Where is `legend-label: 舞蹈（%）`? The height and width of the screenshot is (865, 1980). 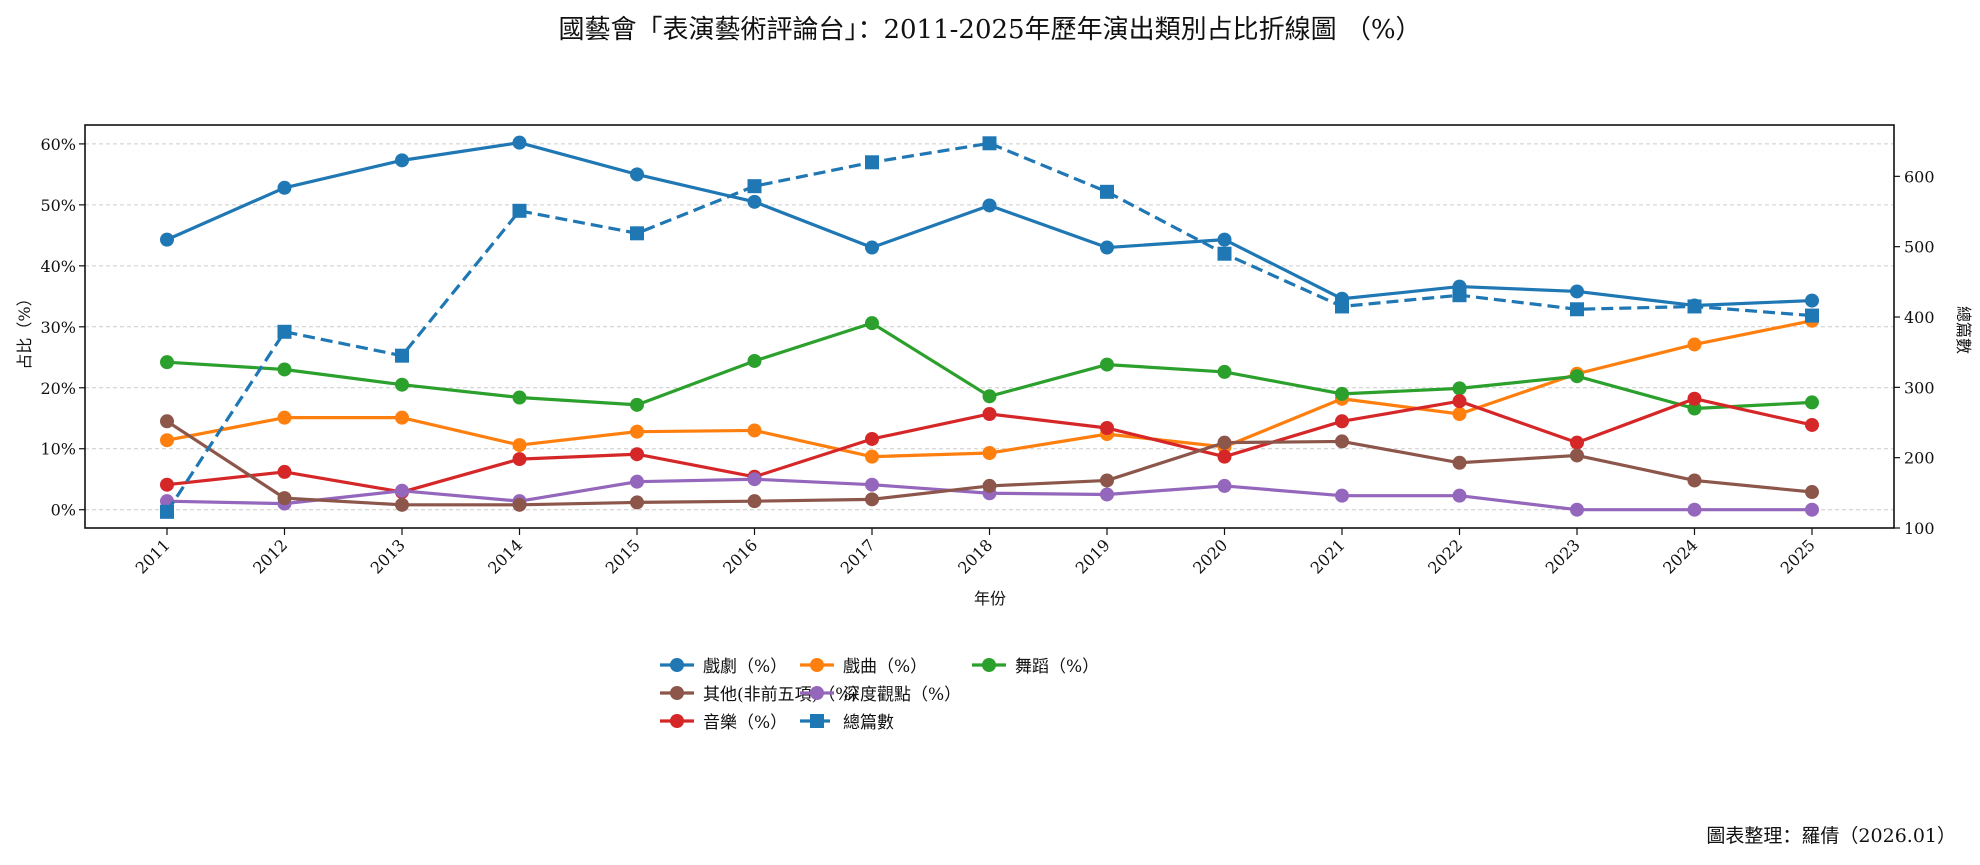 legend-label: 舞蹈（%） is located at coordinates (1057, 667).